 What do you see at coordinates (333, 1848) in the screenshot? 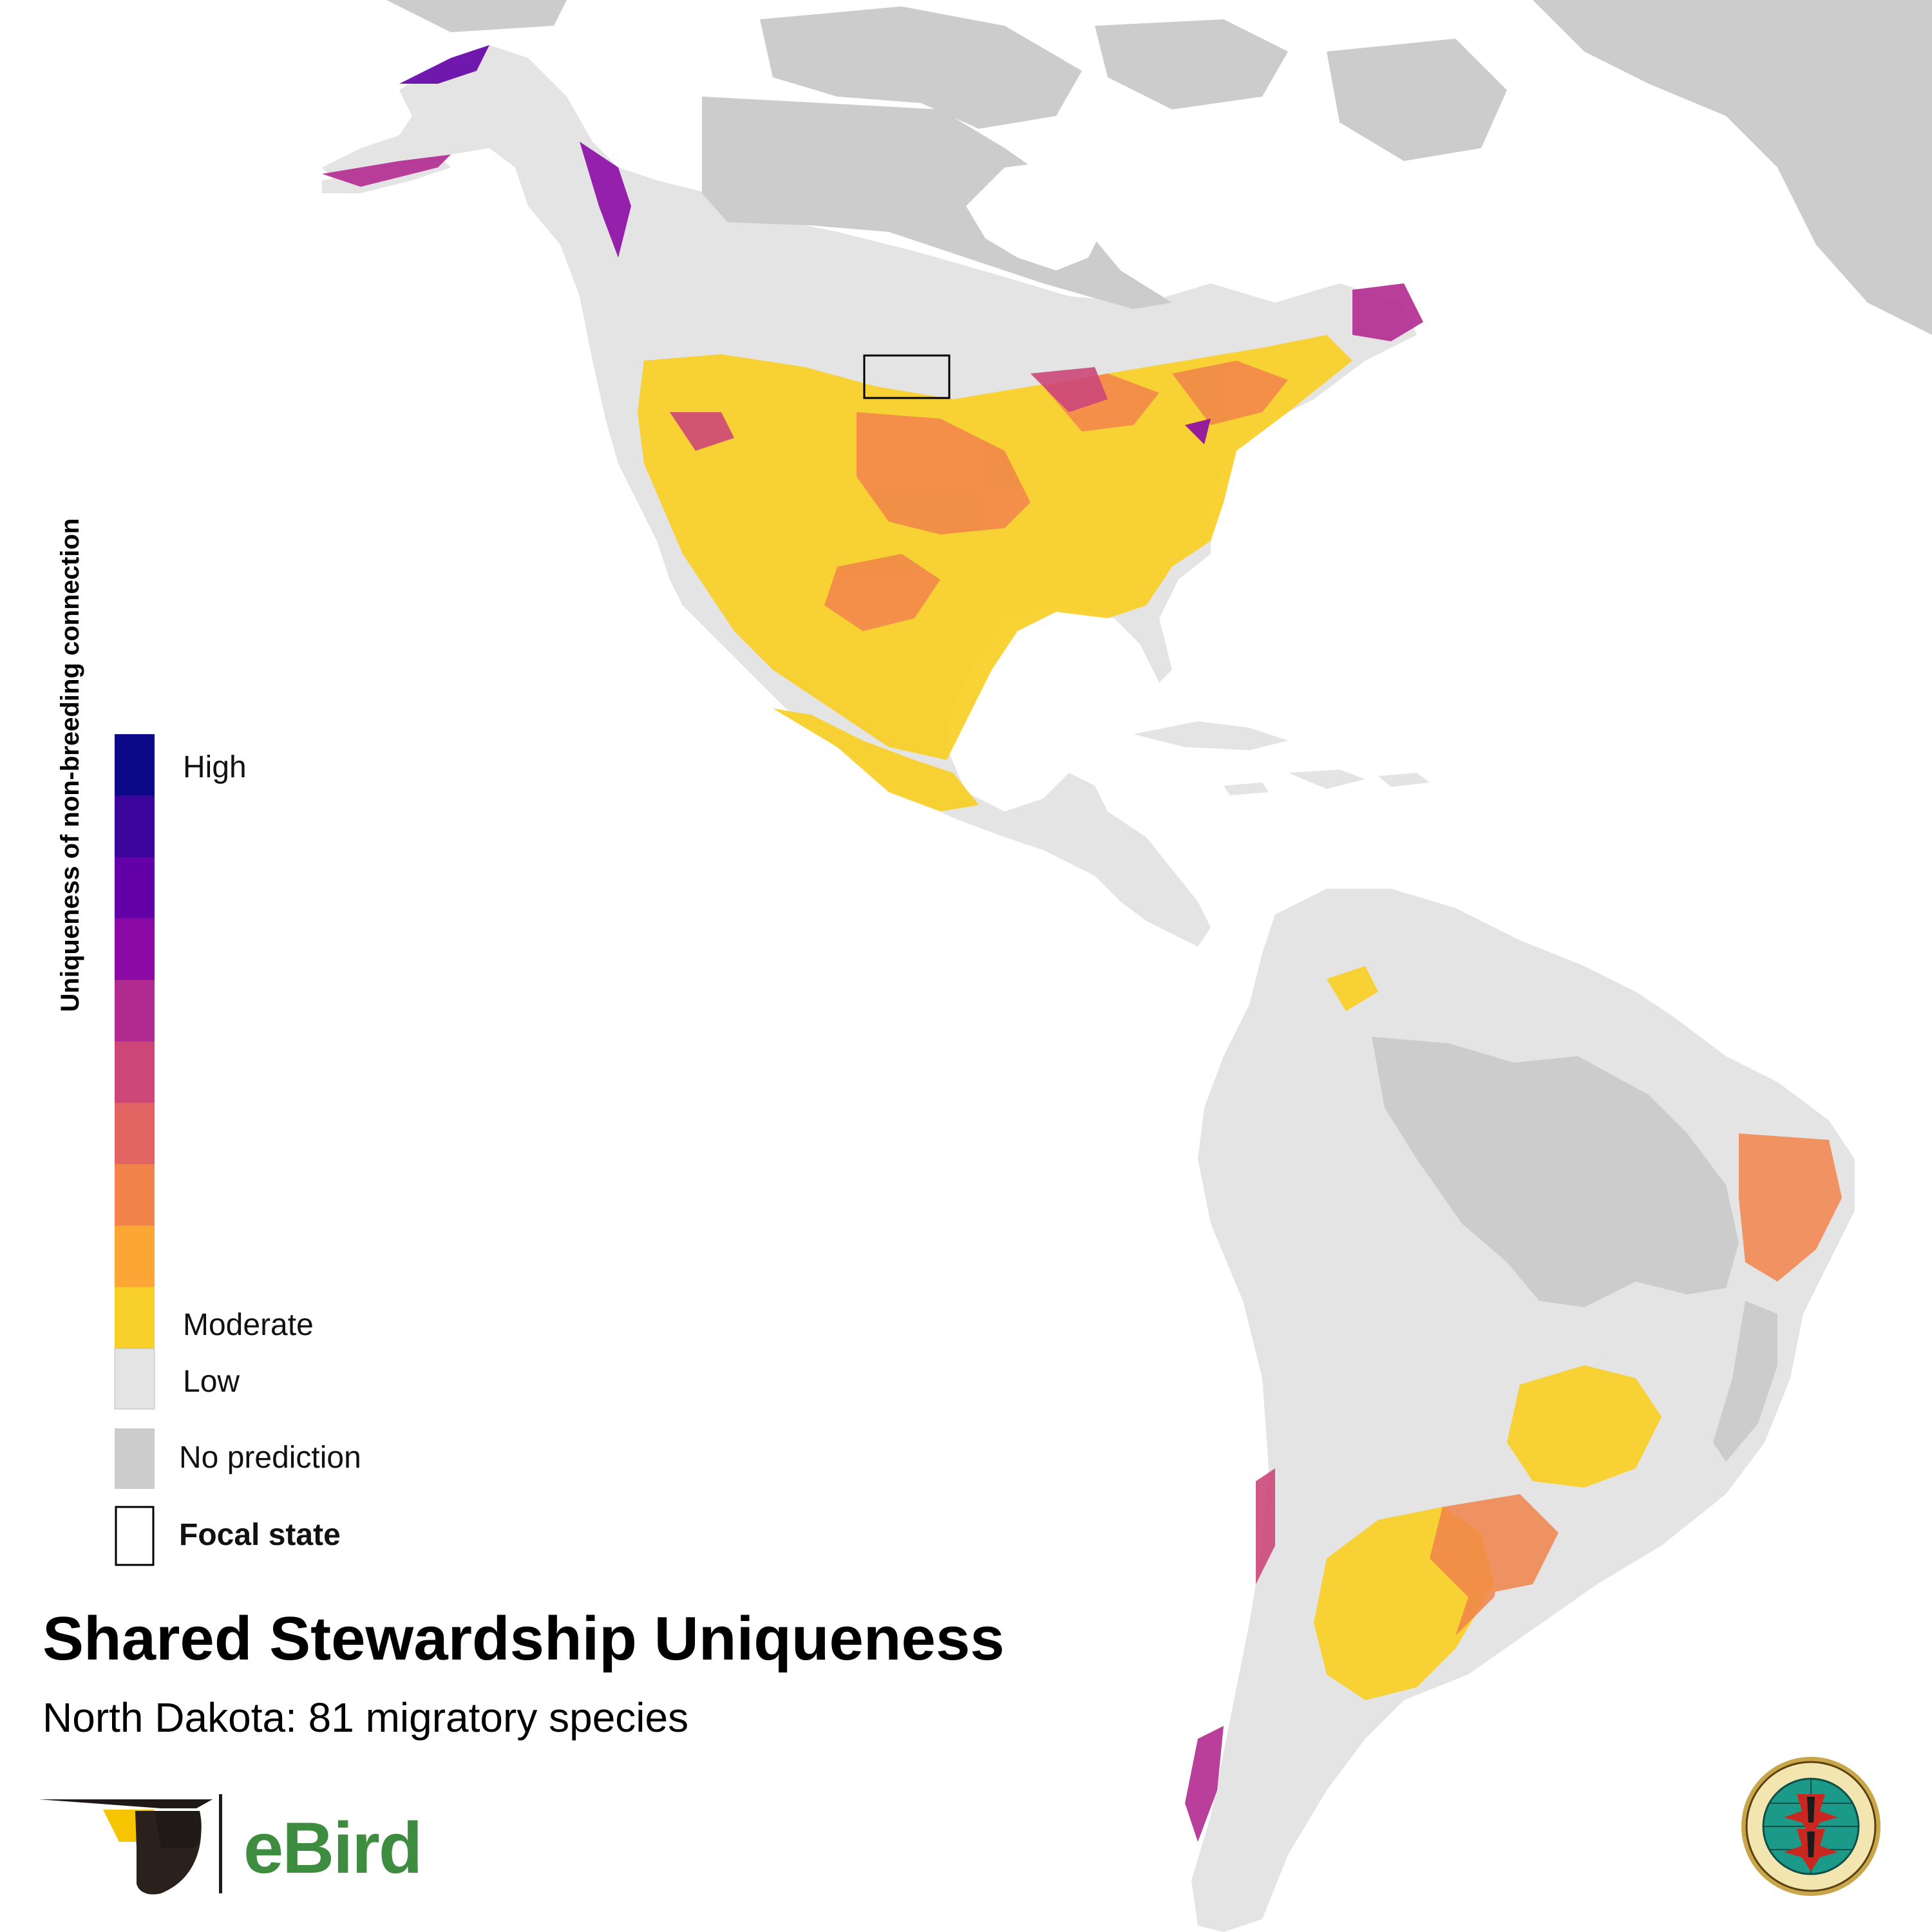
I see `ebird-wordmark: eBird` at bounding box center [333, 1848].